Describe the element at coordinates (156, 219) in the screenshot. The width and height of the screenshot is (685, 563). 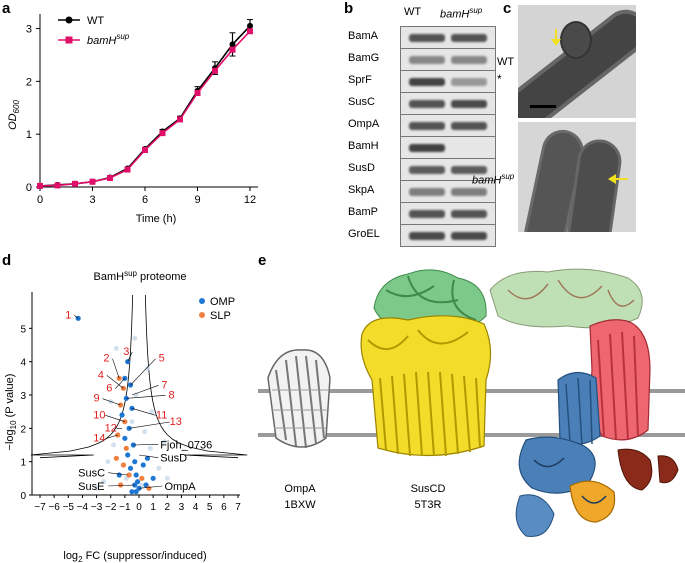
I see `growth-xlabel: Time (h)` at that location.